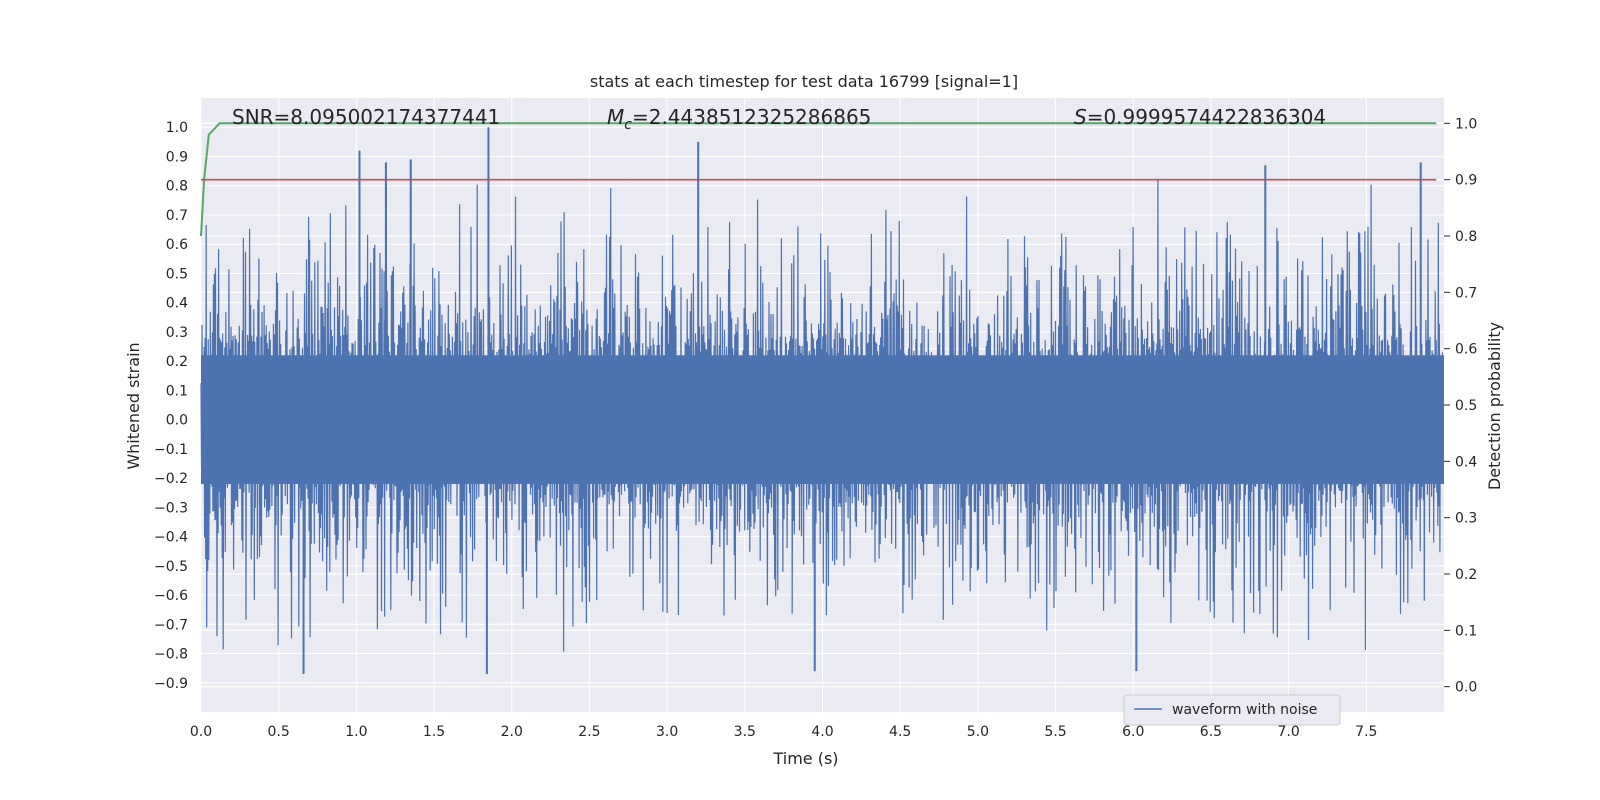  Describe the element at coordinates (900, 732) in the screenshot. I see `x-tick-label: 4.5` at that location.